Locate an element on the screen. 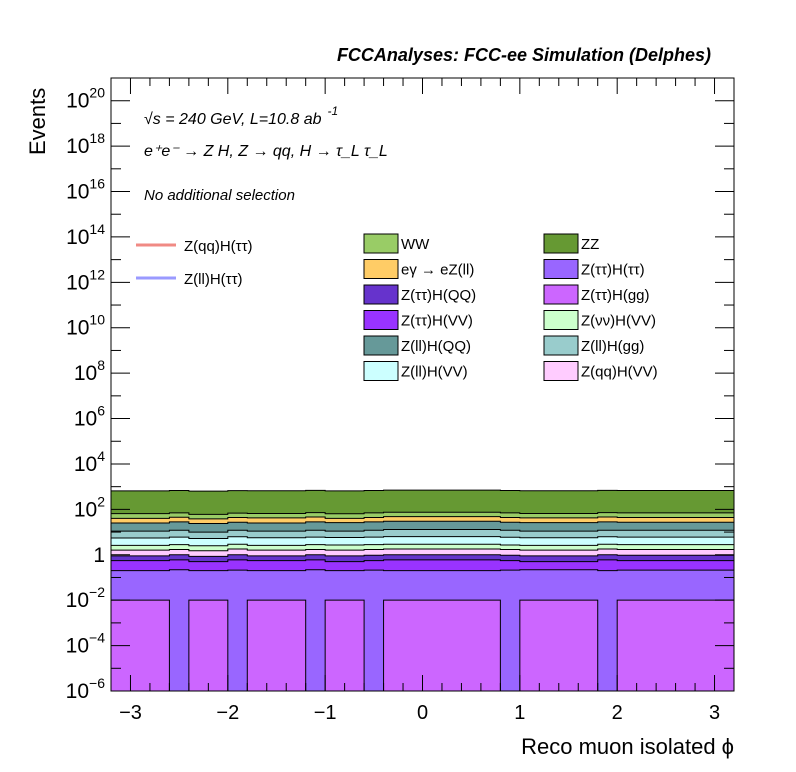  y-tick-label: 10⁻² is located at coordinates (86, 598).